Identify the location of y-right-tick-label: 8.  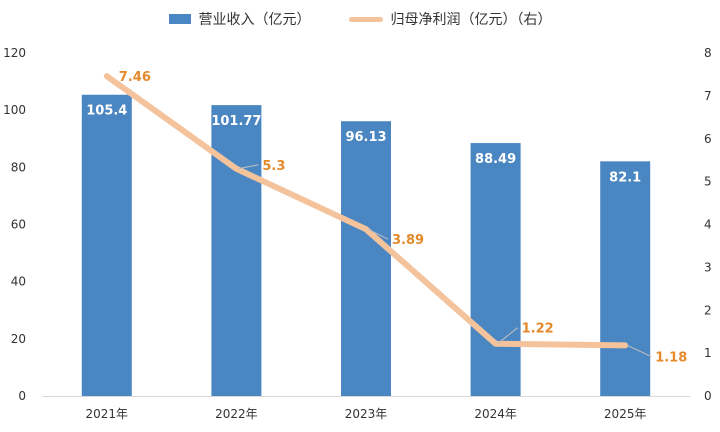
(708, 53).